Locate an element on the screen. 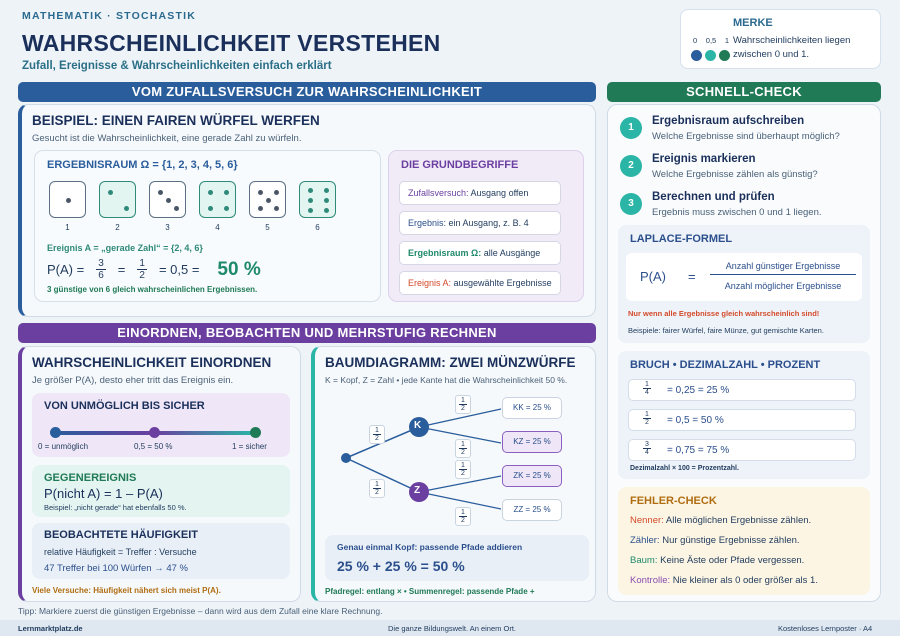 This screenshot has width=900, height=636. merke-title: MERKE is located at coordinates (753, 23).